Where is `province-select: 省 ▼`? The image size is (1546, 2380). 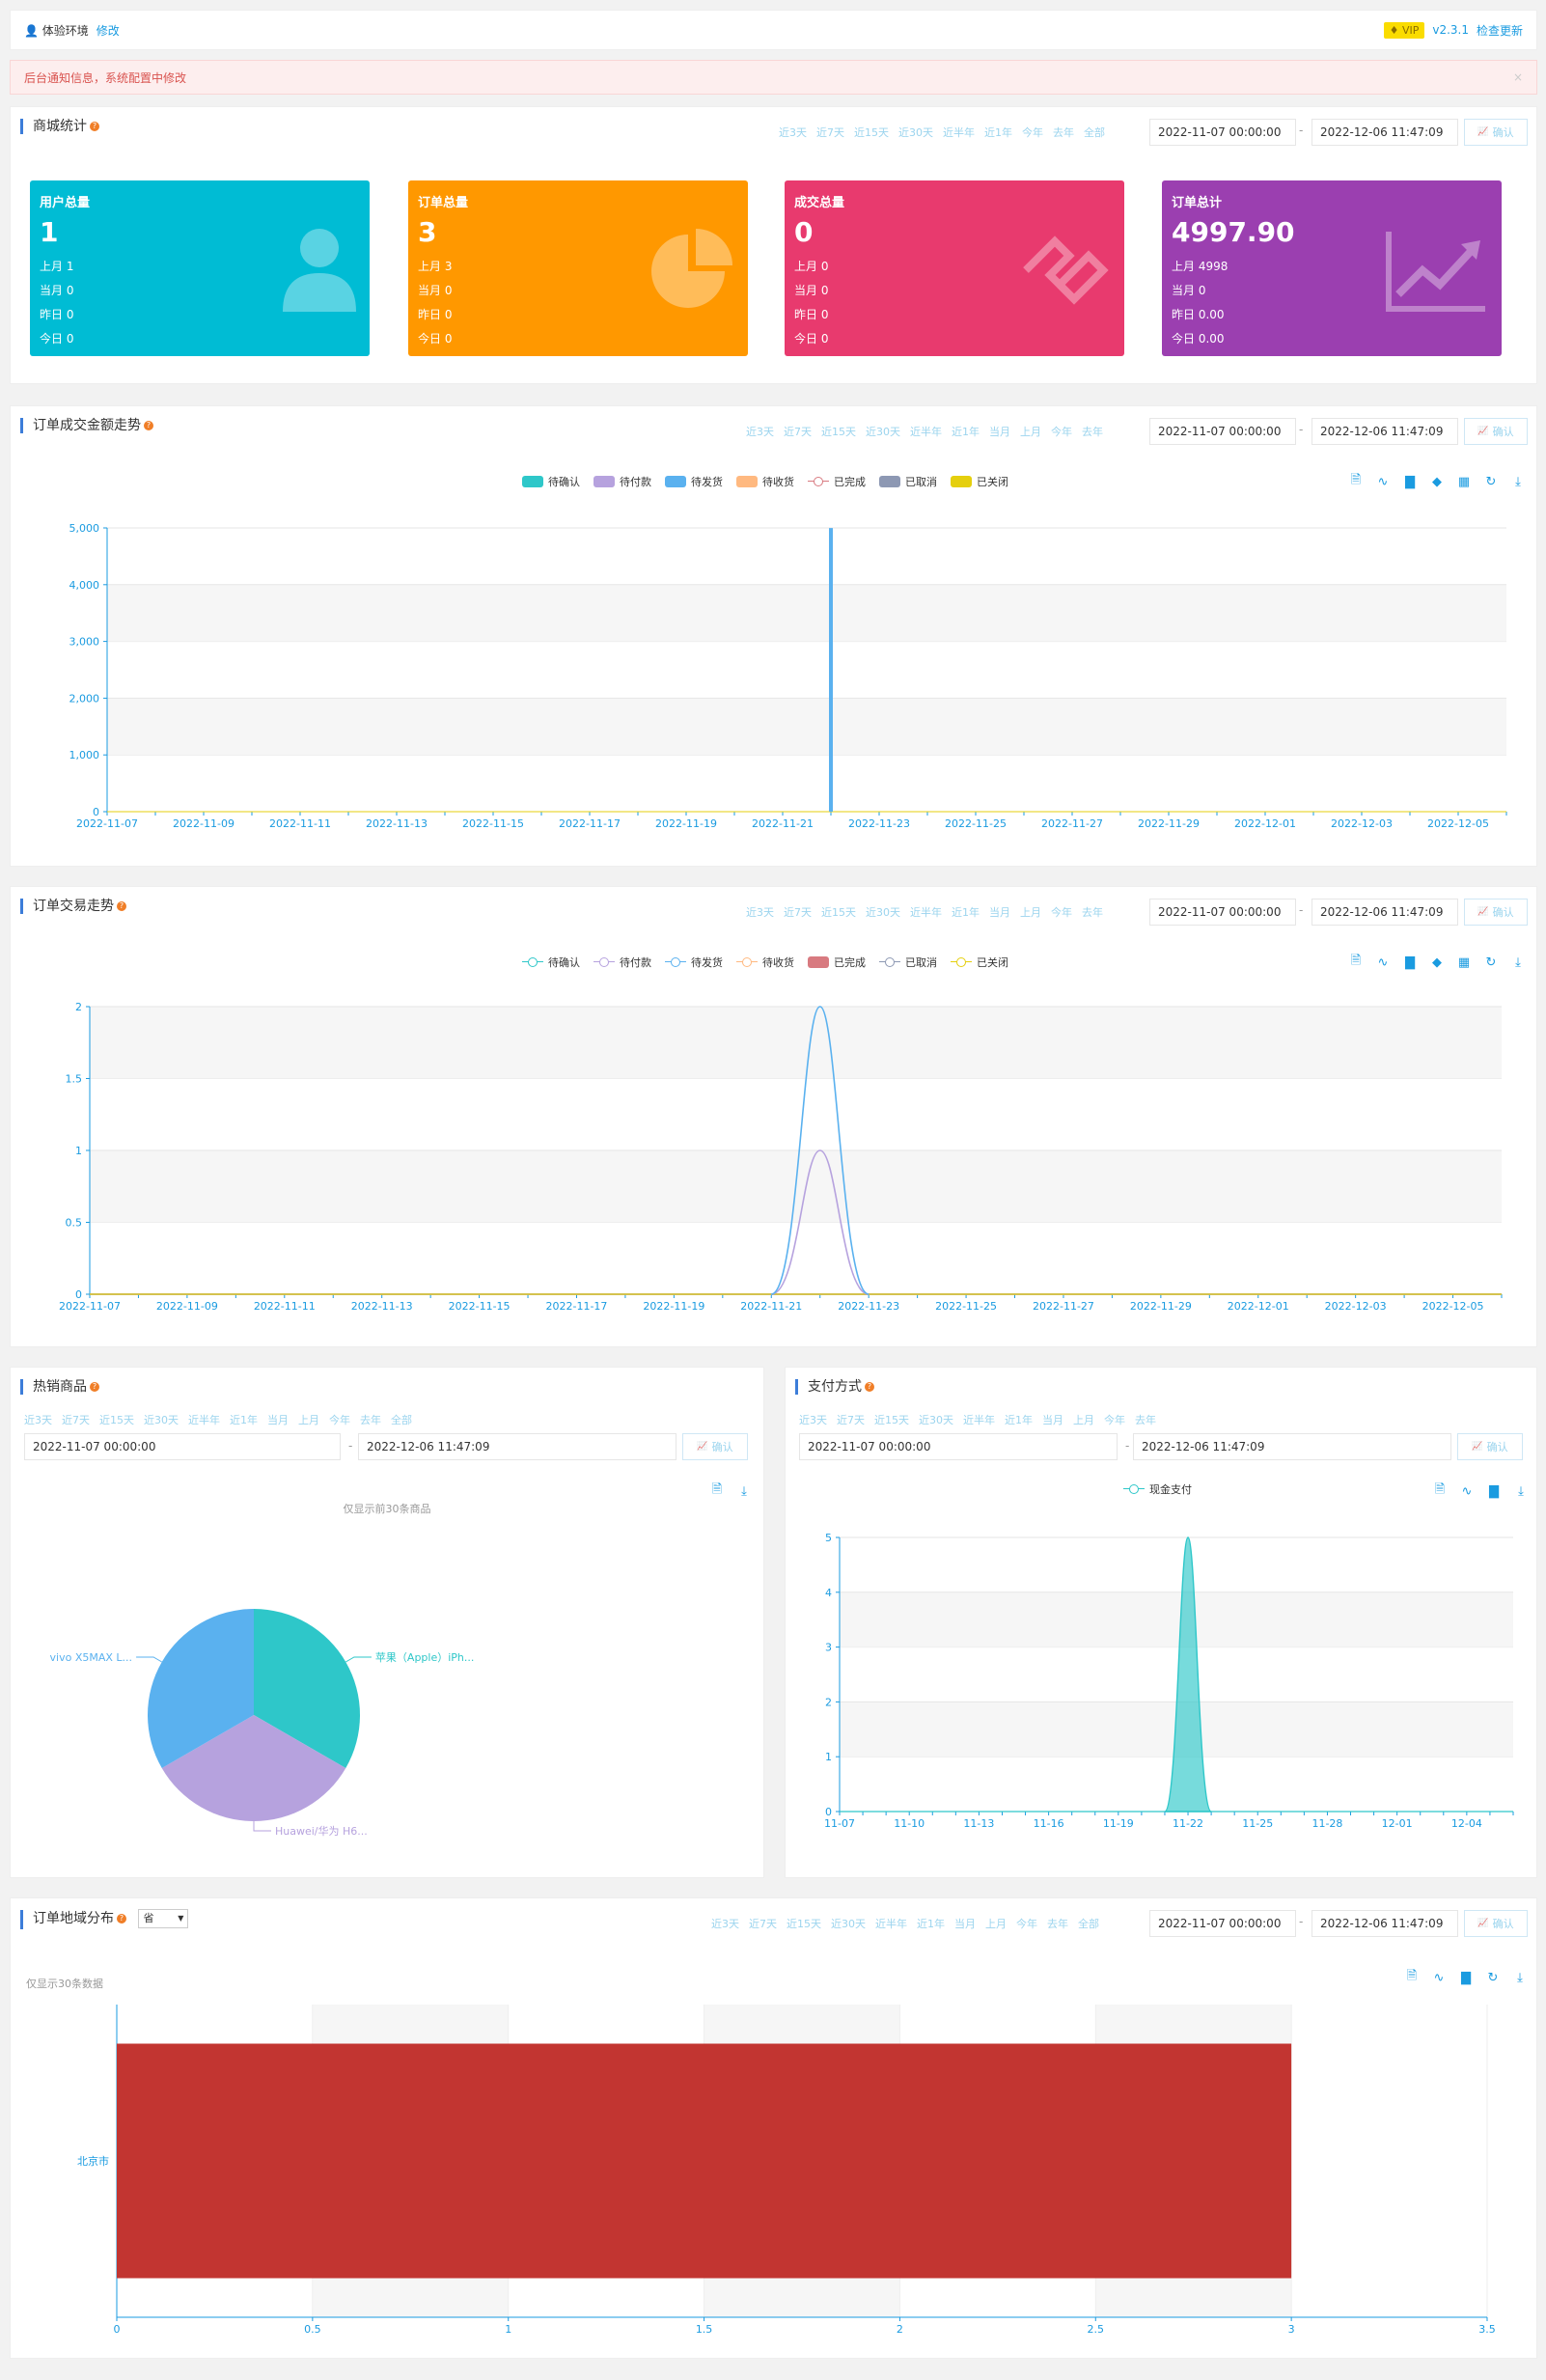 province-select: 省 ▼ is located at coordinates (164, 1919).